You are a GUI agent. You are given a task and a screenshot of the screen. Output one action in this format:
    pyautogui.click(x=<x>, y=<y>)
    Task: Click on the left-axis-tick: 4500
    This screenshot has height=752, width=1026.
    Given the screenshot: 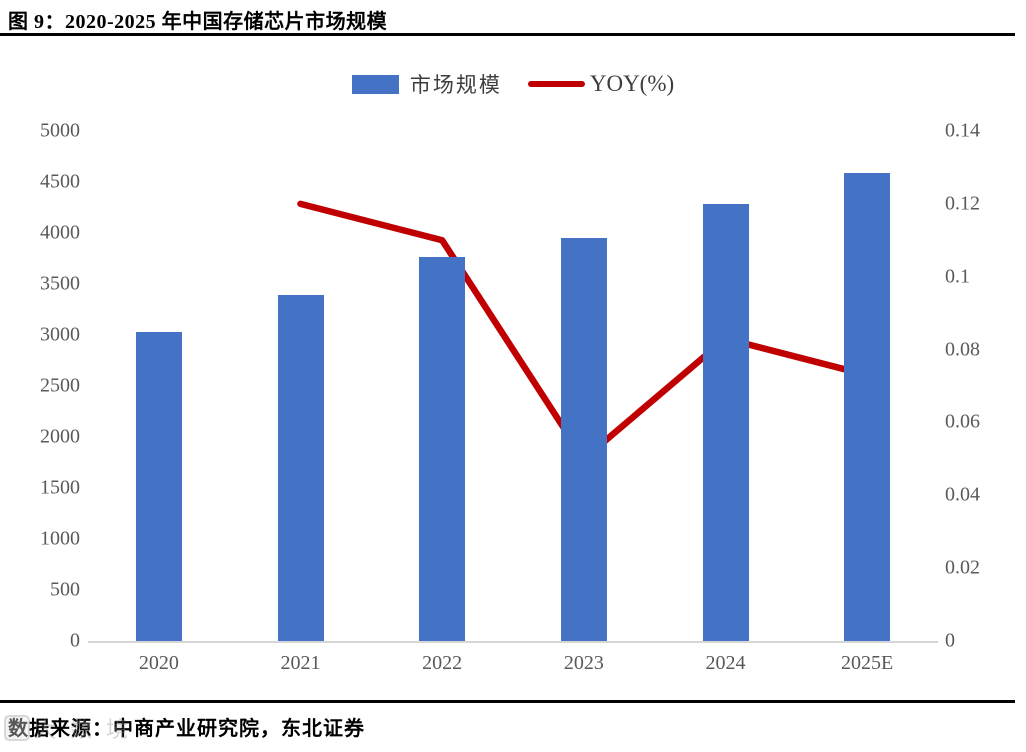 What is the action you would take?
    pyautogui.click(x=60, y=181)
    